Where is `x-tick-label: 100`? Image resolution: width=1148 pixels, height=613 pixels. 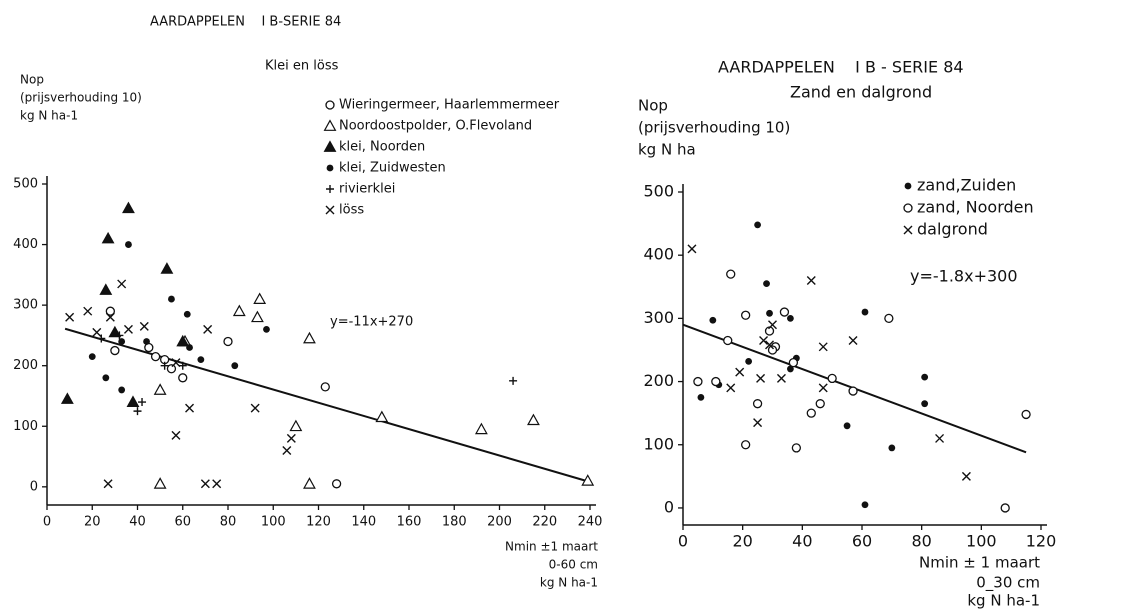 x-tick-label: 100 is located at coordinates (981, 541).